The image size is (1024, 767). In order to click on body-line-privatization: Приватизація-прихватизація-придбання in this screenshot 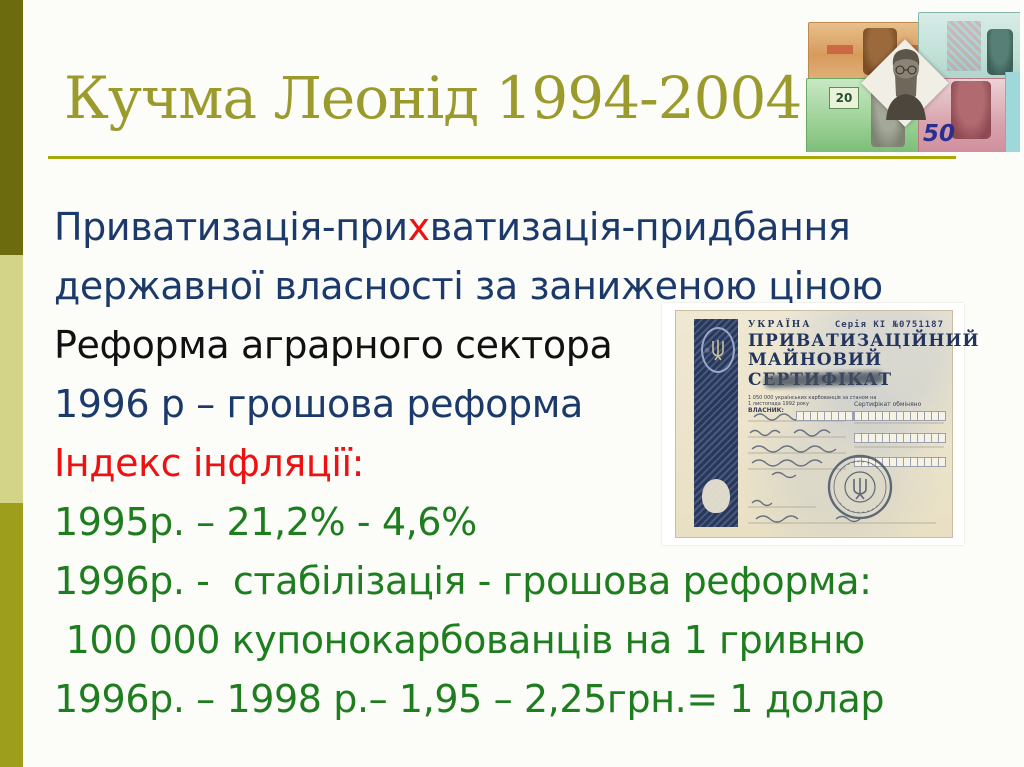, I will do `click(534, 227)`.